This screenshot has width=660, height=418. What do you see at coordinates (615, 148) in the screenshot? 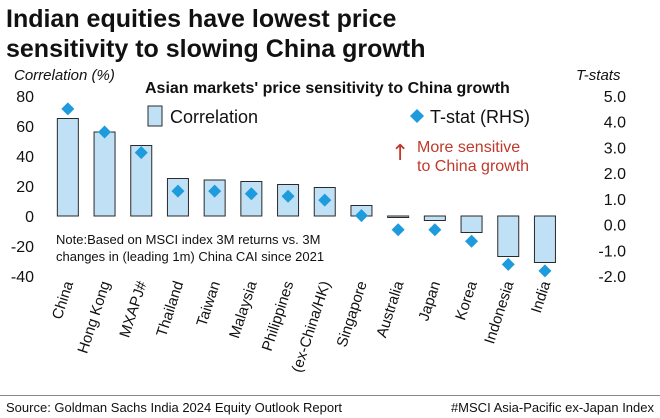
I see `y2-tick-label: 3.0` at bounding box center [615, 148].